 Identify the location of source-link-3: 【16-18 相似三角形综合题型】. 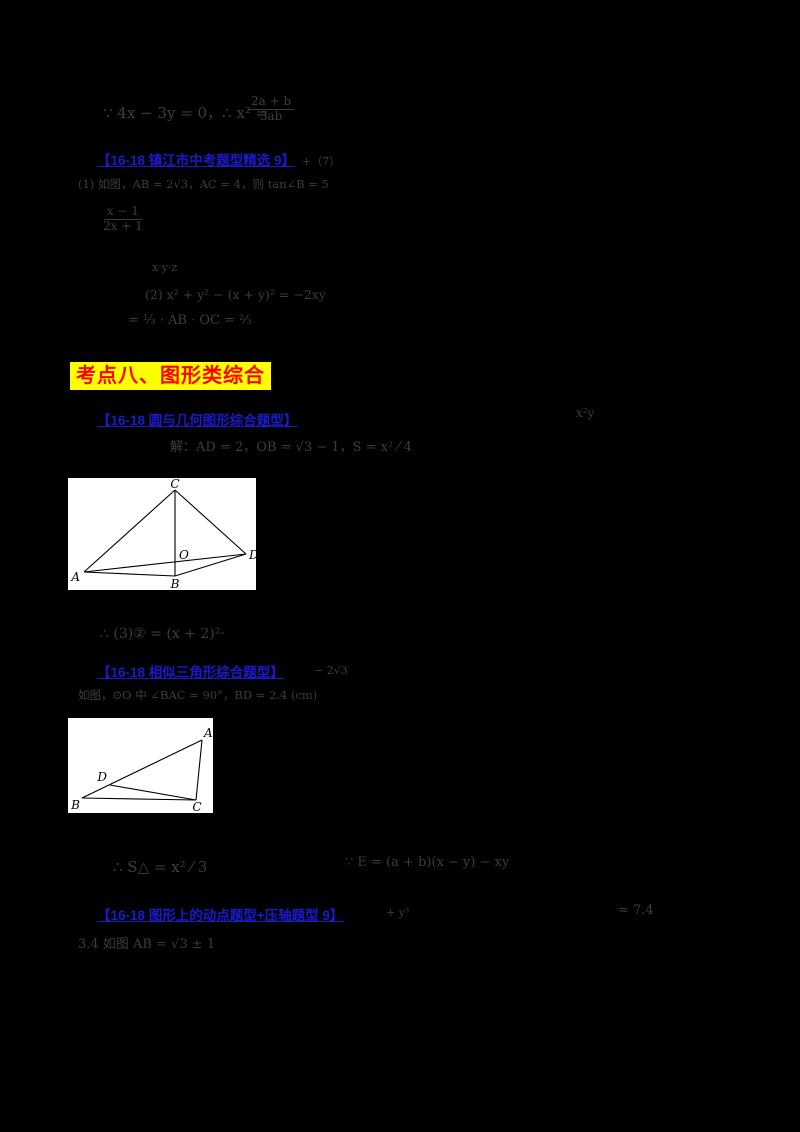
(190, 672).